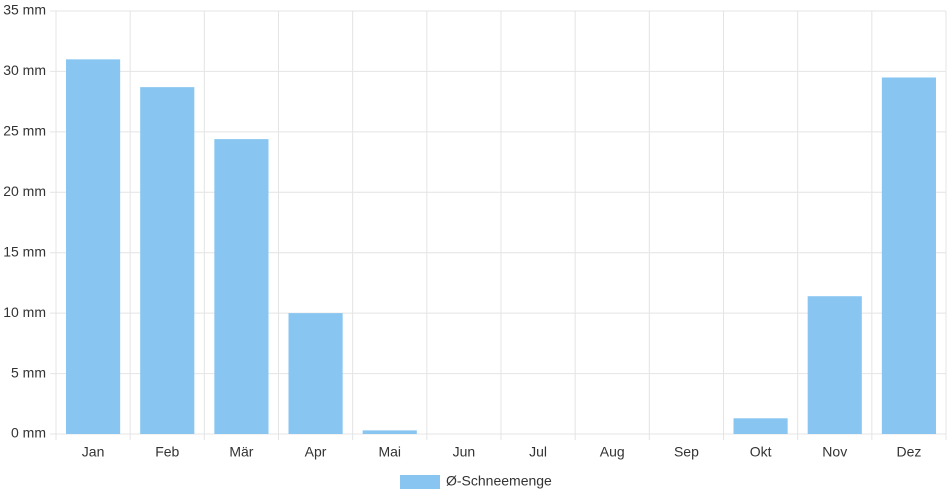 This screenshot has height=500, width=952. What do you see at coordinates (389, 452) in the screenshot?
I see `x-tick-label: Mai` at bounding box center [389, 452].